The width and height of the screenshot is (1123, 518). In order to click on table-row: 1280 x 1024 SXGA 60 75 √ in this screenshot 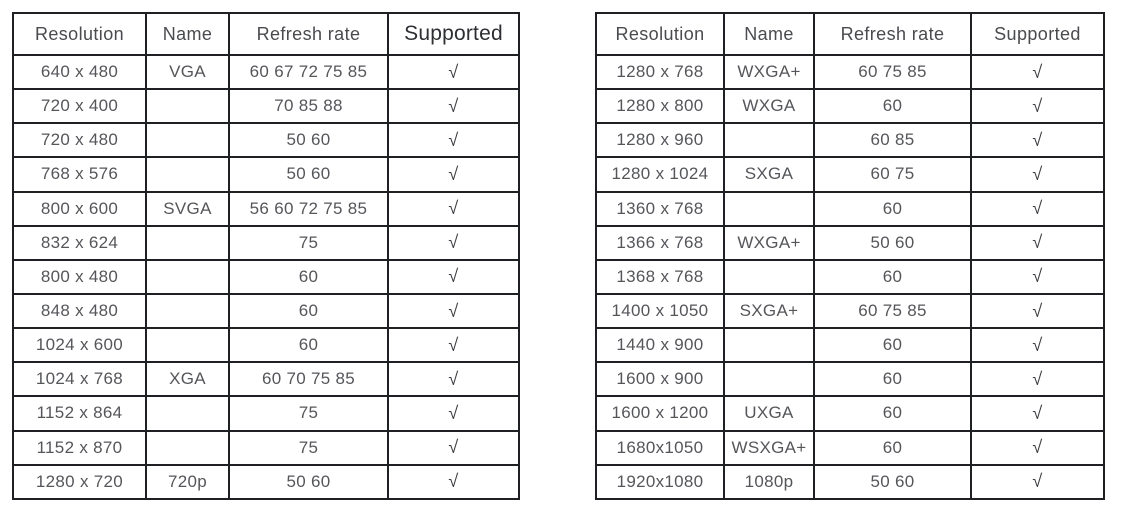, I will do `click(850, 174)`.